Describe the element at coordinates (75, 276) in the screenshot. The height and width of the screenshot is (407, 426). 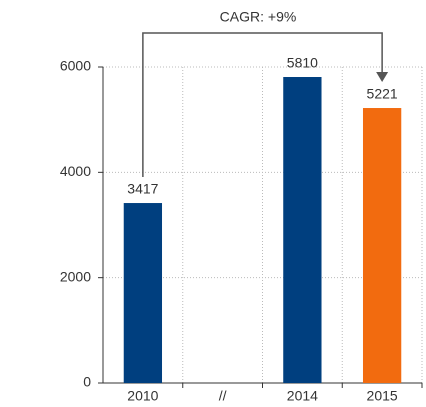
I see `y-tick-label: 2000` at that location.